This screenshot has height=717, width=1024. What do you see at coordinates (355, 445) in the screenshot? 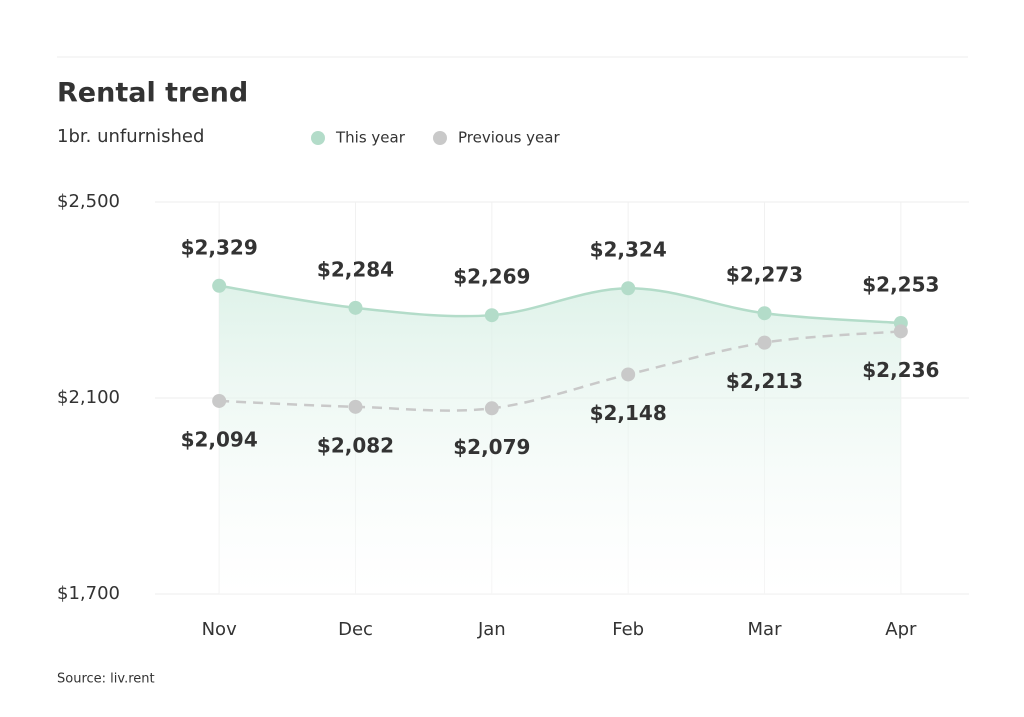
I see `value-label: $2,082` at bounding box center [355, 445].